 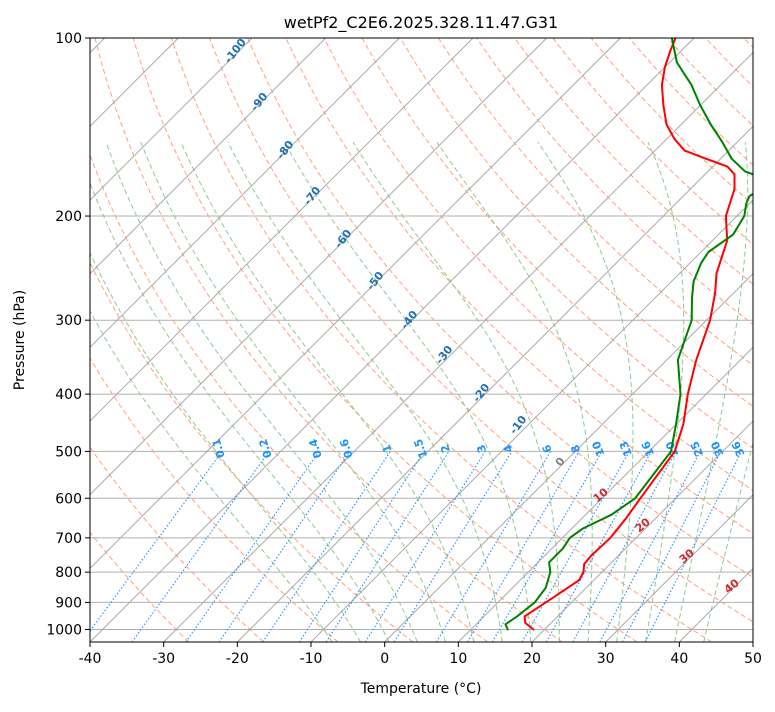 I want to click on y-tick-label: 100, so click(x=68, y=39).